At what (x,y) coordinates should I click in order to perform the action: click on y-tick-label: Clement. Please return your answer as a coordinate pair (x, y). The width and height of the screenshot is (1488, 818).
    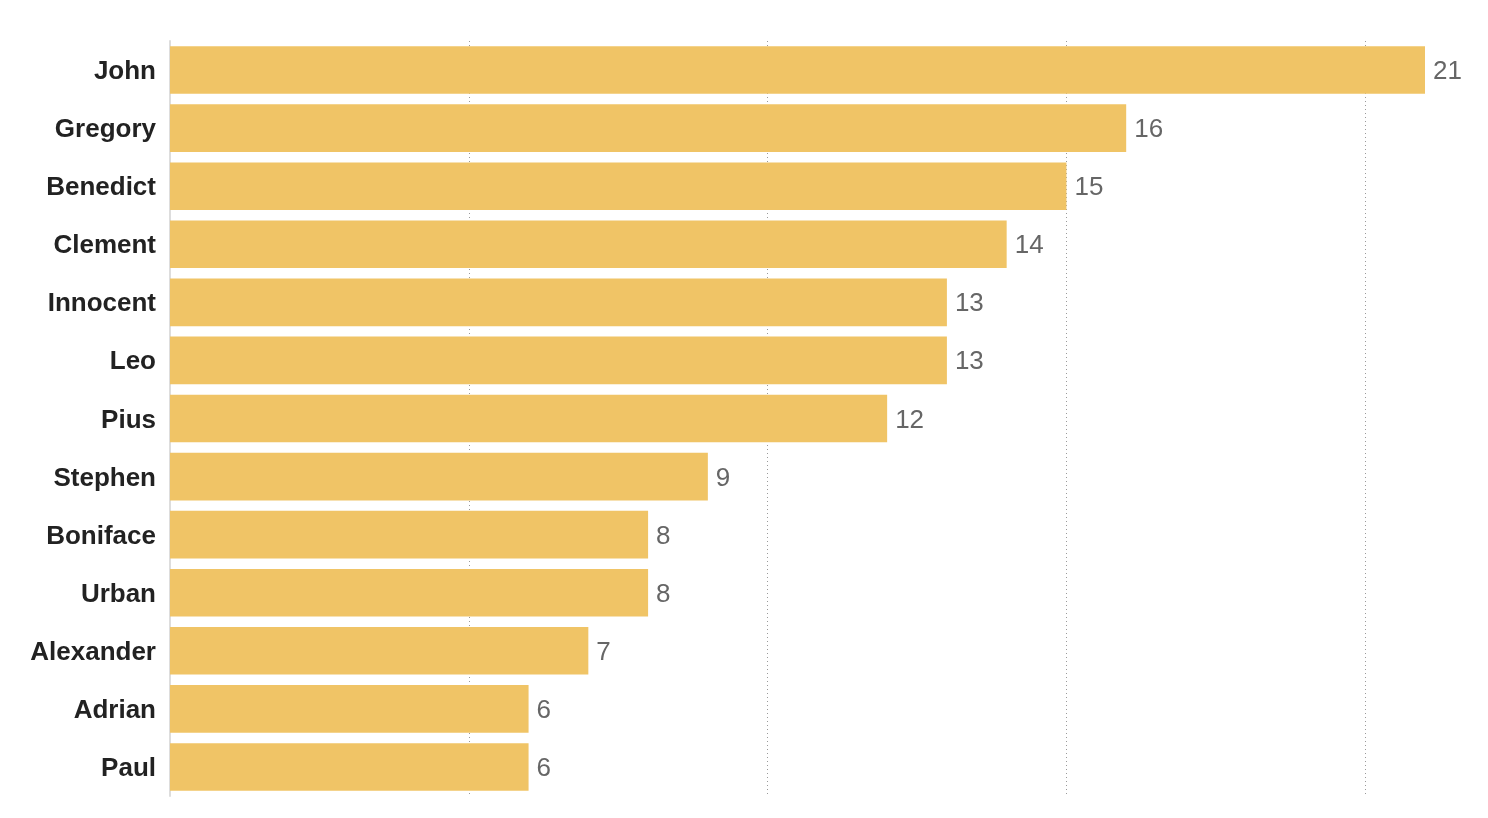
    Looking at the image, I should click on (105, 244).